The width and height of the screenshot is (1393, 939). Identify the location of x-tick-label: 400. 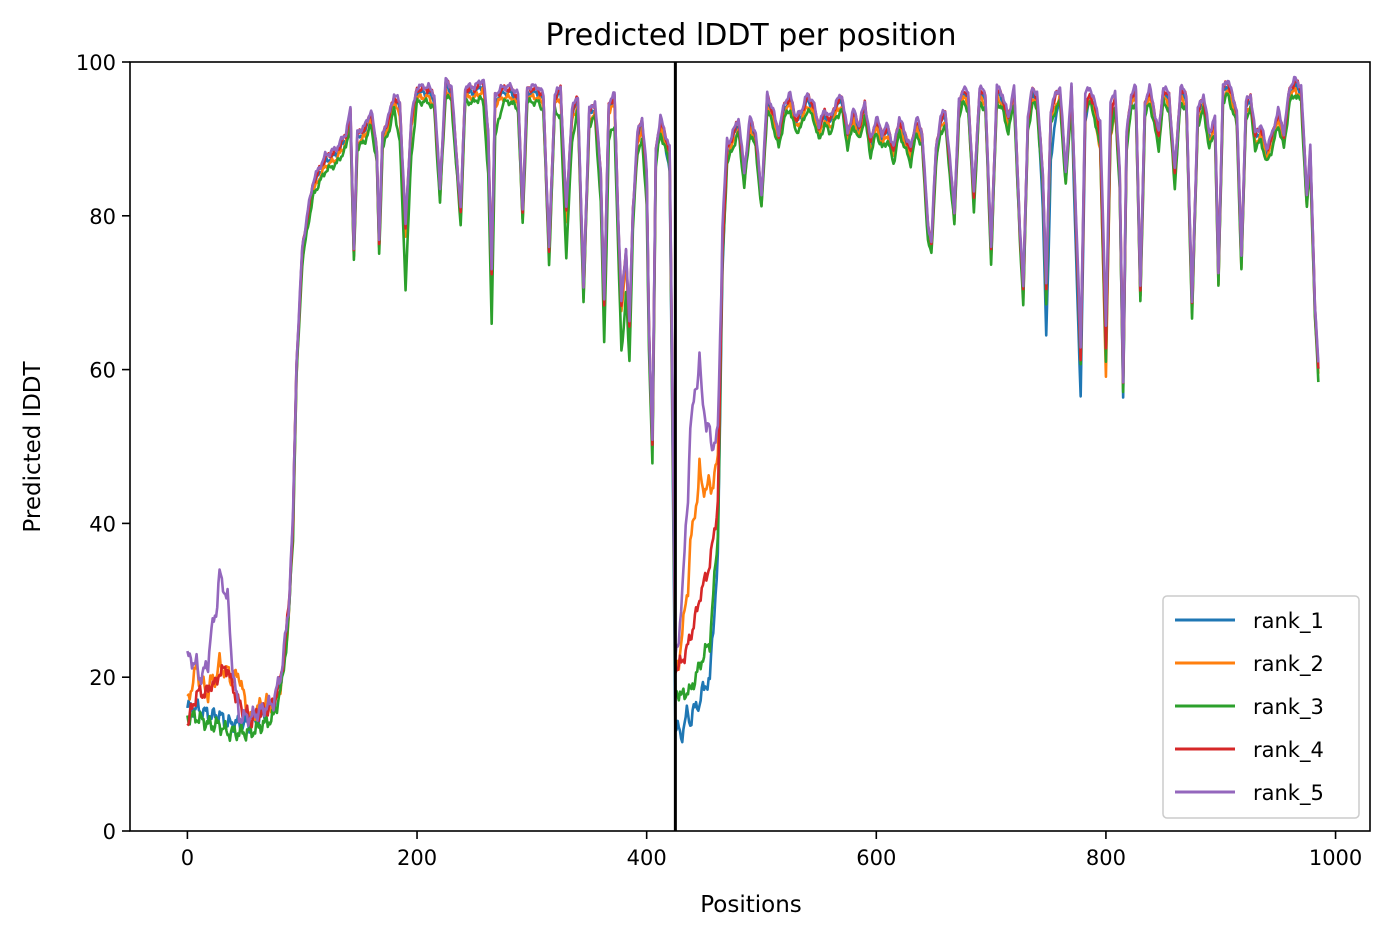
(647, 858).